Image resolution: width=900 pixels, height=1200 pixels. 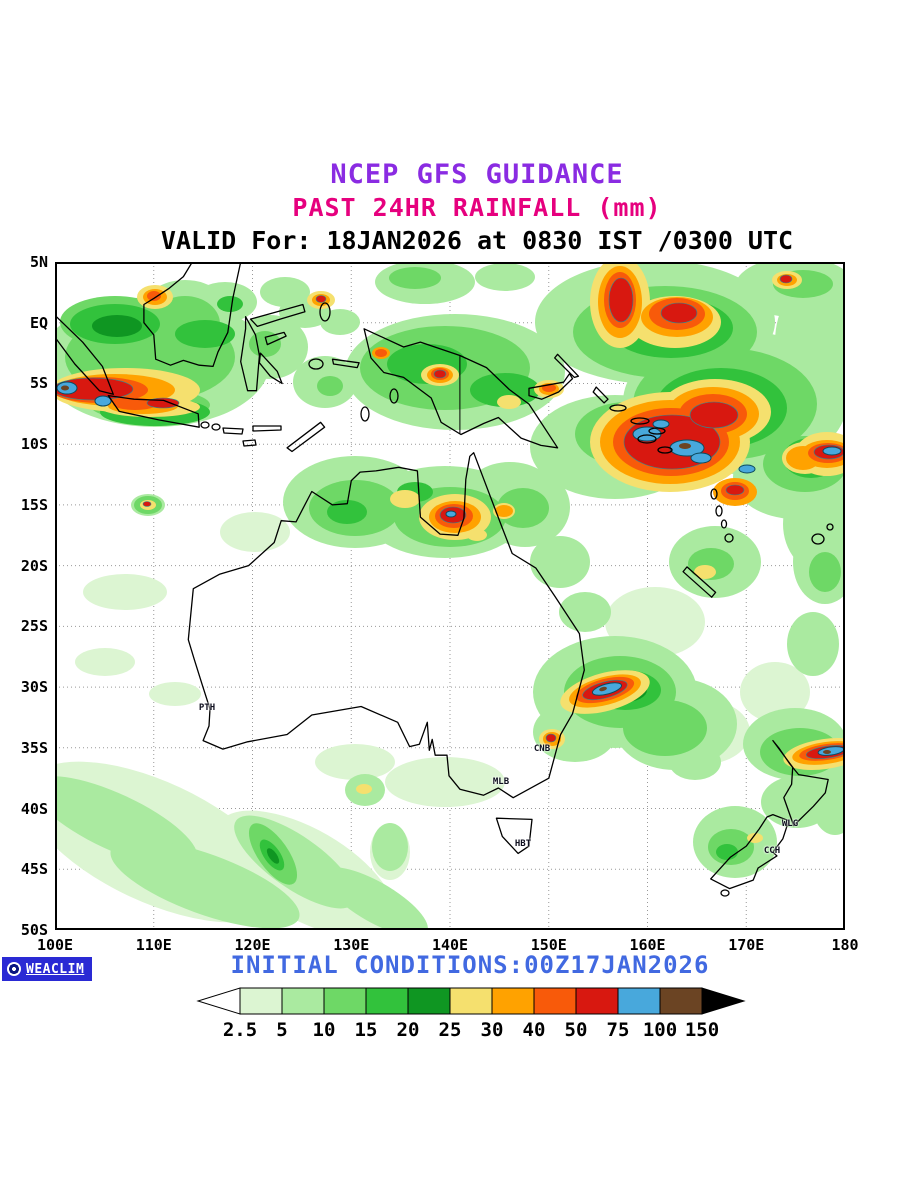 What do you see at coordinates (34, 687) in the screenshot?
I see `lat-tick-label: 30S` at bounding box center [34, 687].